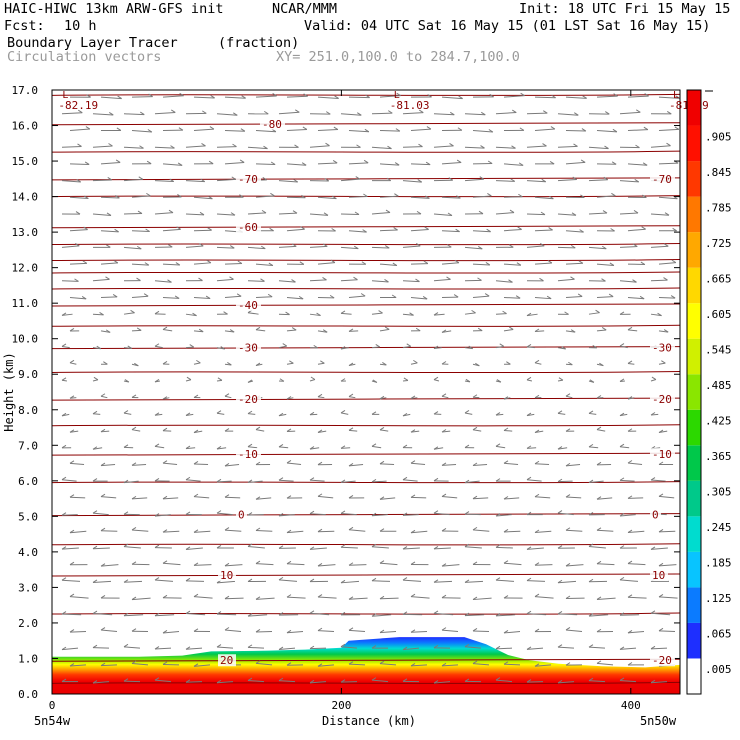 This screenshot has width=740, height=740. I want to click on y-tick-label: 14.0, so click(25, 197).